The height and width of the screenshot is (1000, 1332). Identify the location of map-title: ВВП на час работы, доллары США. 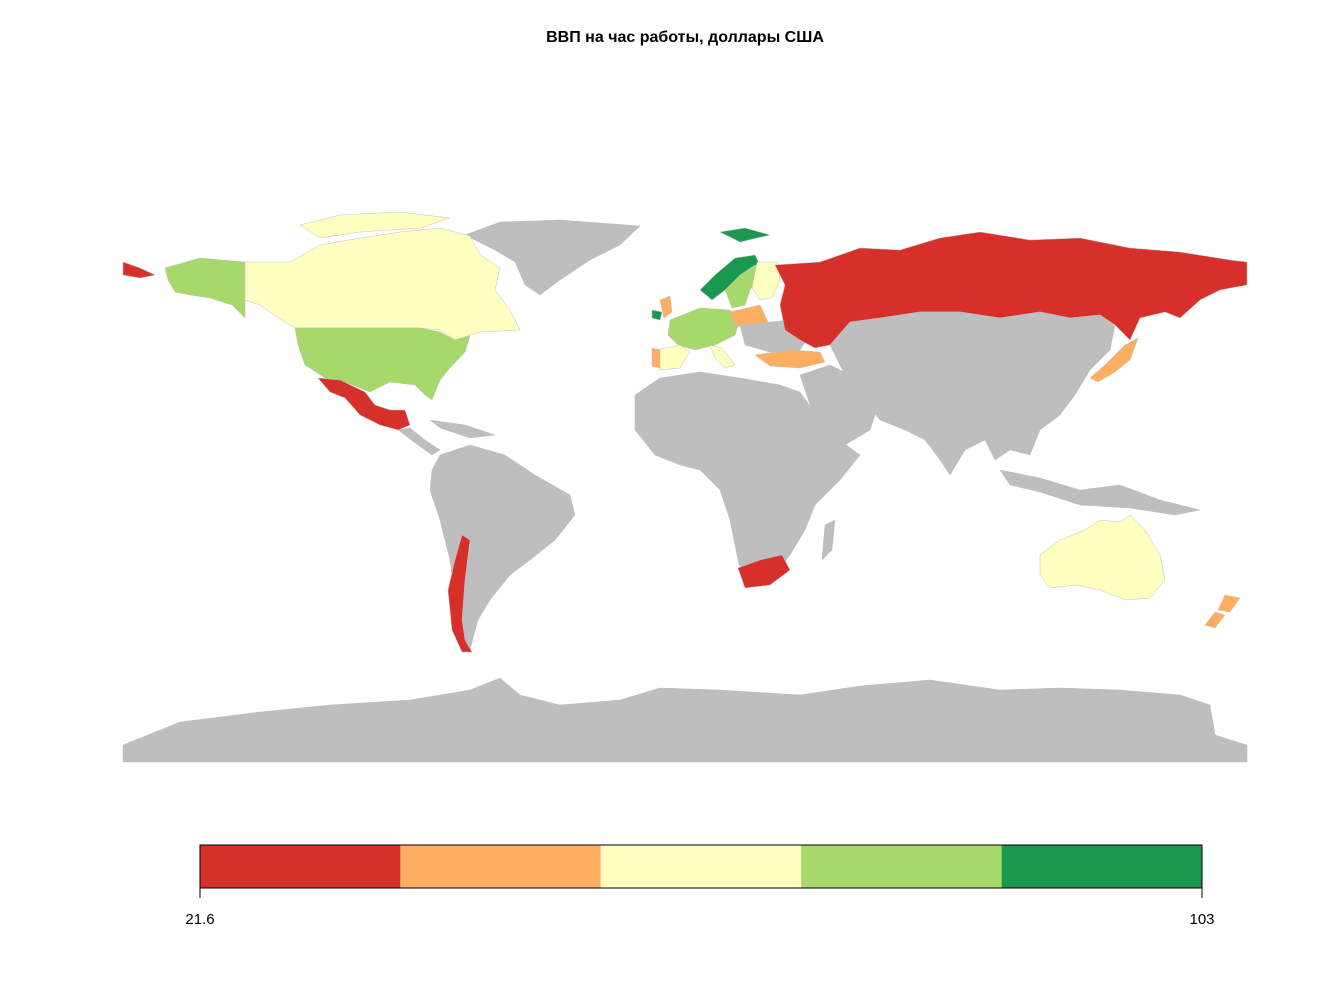
(685, 37).